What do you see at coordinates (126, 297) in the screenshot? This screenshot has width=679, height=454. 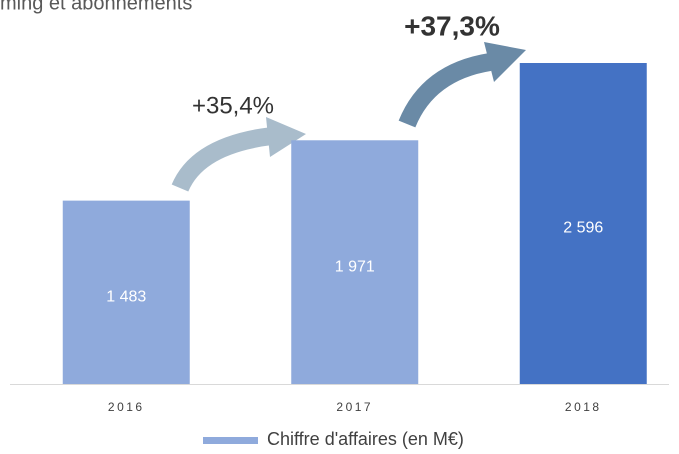 I see `bar-value-label: 1 483` at bounding box center [126, 297].